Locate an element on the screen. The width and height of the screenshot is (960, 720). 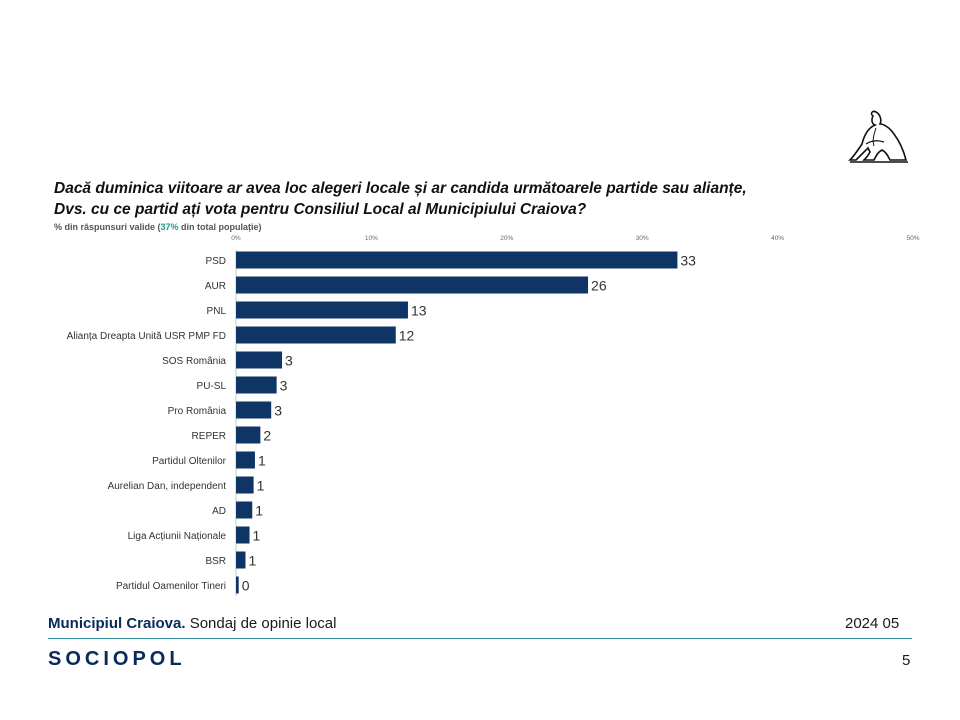
category-label: Partidul Oltenilor is located at coordinates (189, 461).